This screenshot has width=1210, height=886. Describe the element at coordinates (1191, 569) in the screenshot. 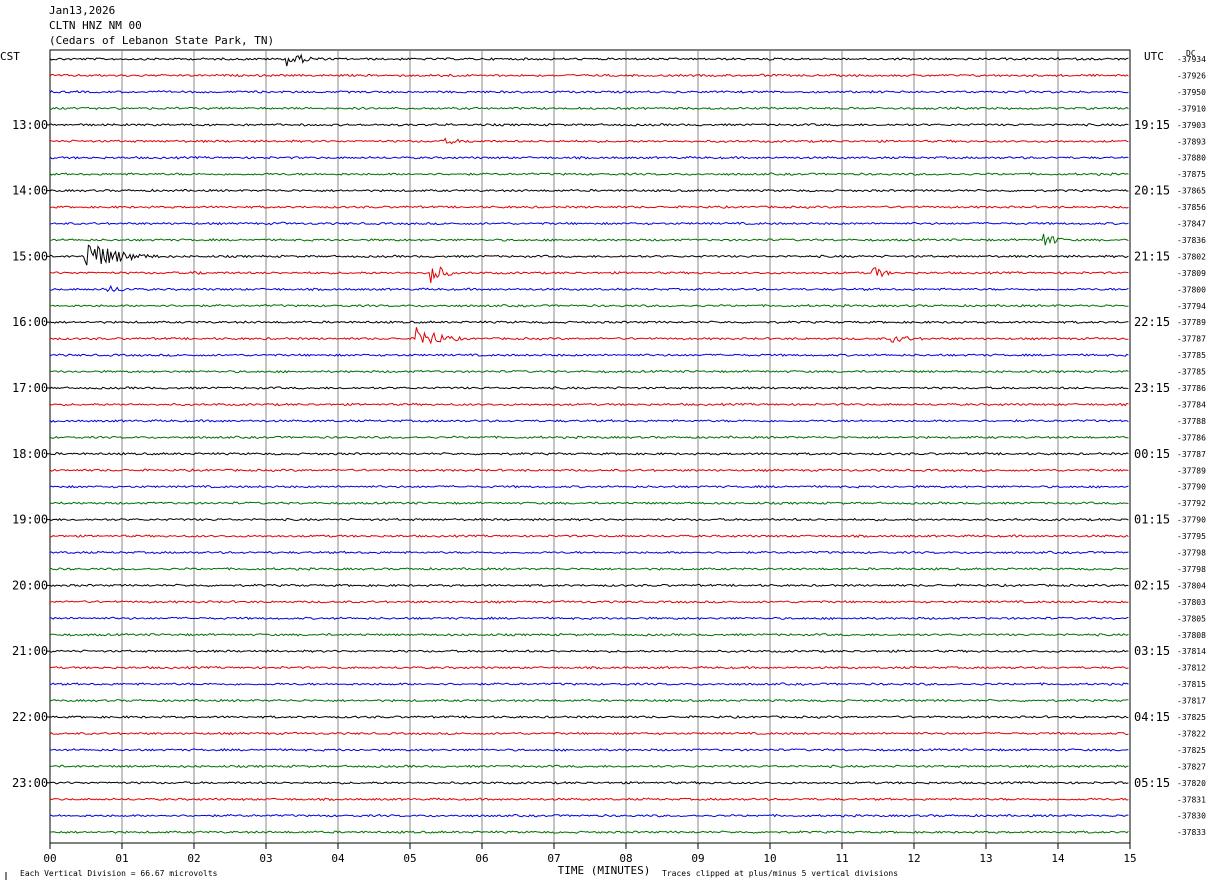

I see `dc-offset-label: -37798` at that location.